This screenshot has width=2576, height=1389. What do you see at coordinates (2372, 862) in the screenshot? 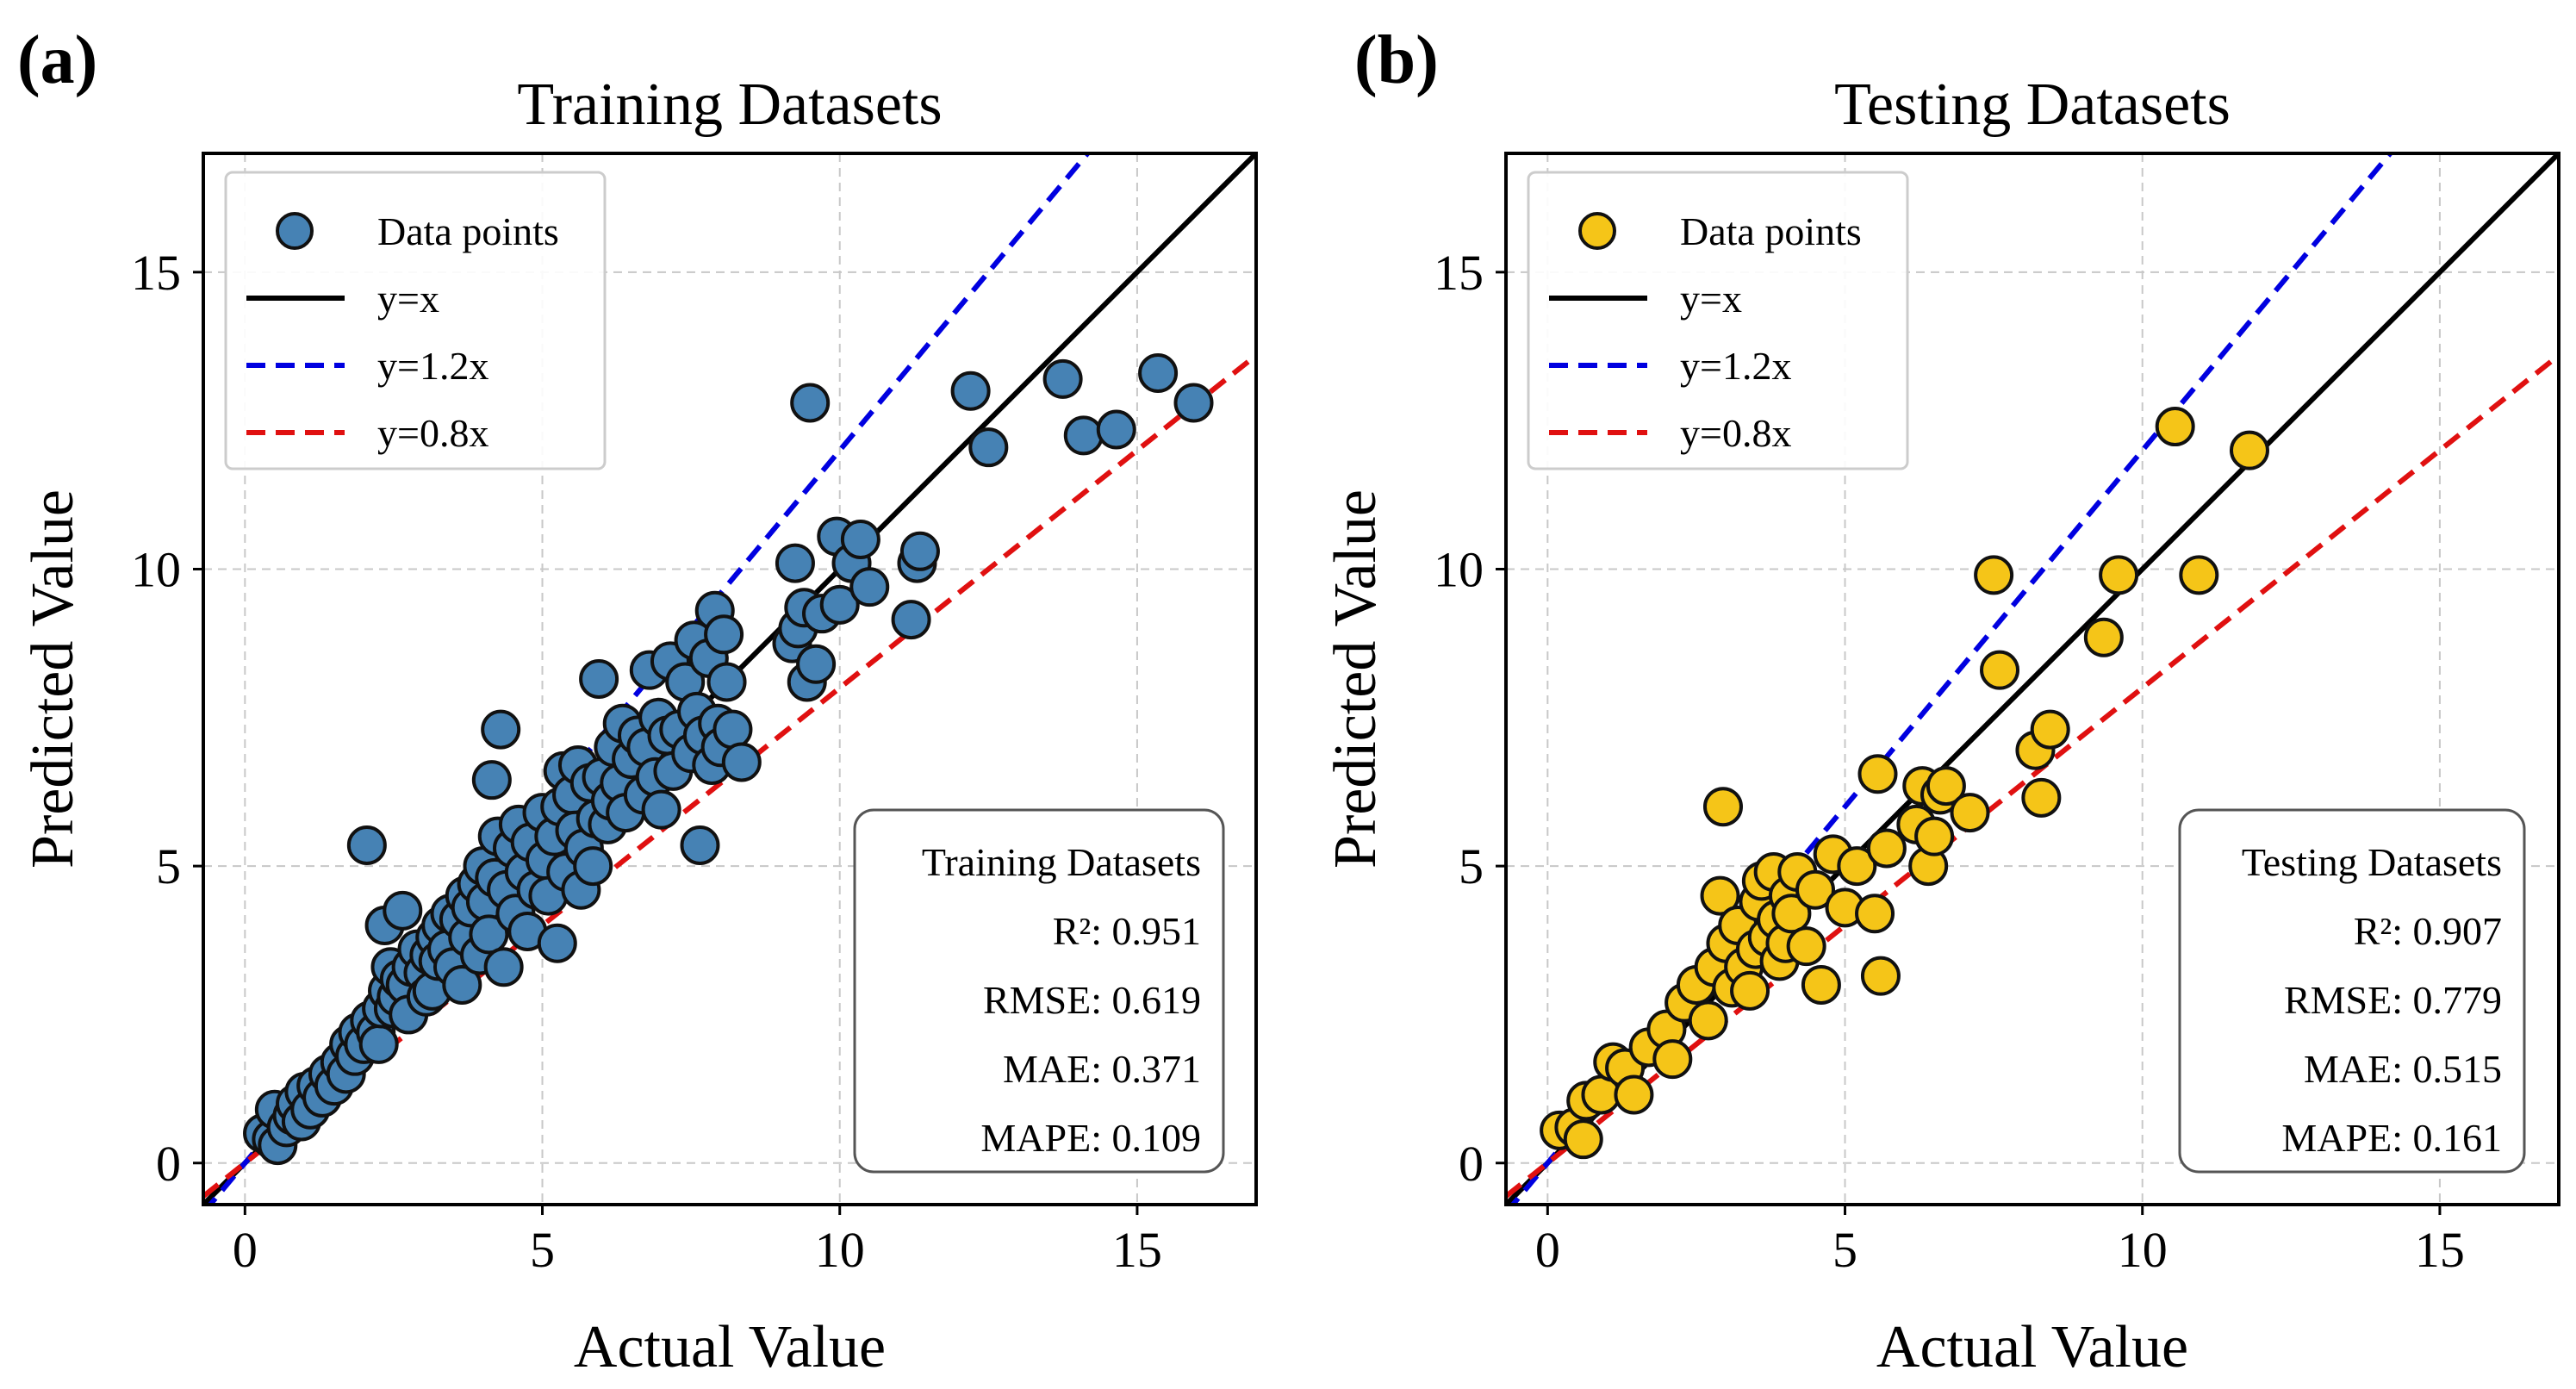
I see `stats-title: Testing Datasets` at bounding box center [2372, 862].